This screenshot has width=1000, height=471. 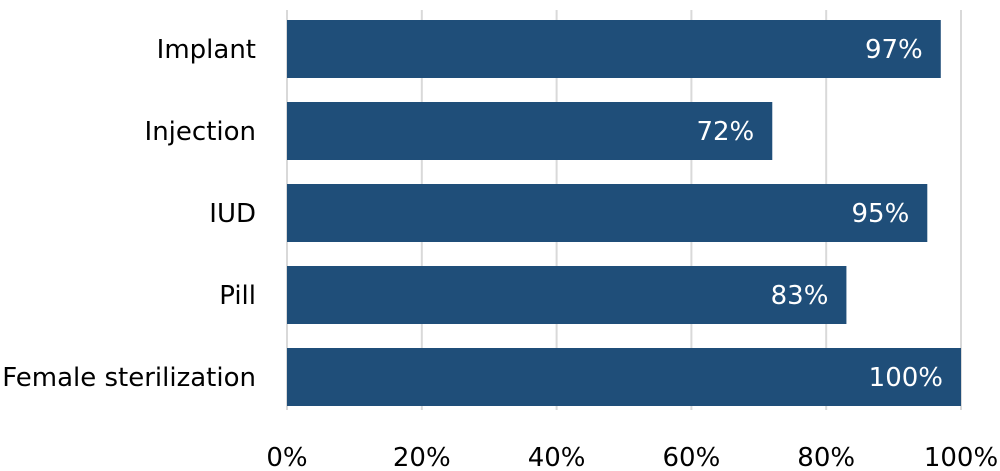 I want to click on category-label: Pill, so click(x=237, y=296).